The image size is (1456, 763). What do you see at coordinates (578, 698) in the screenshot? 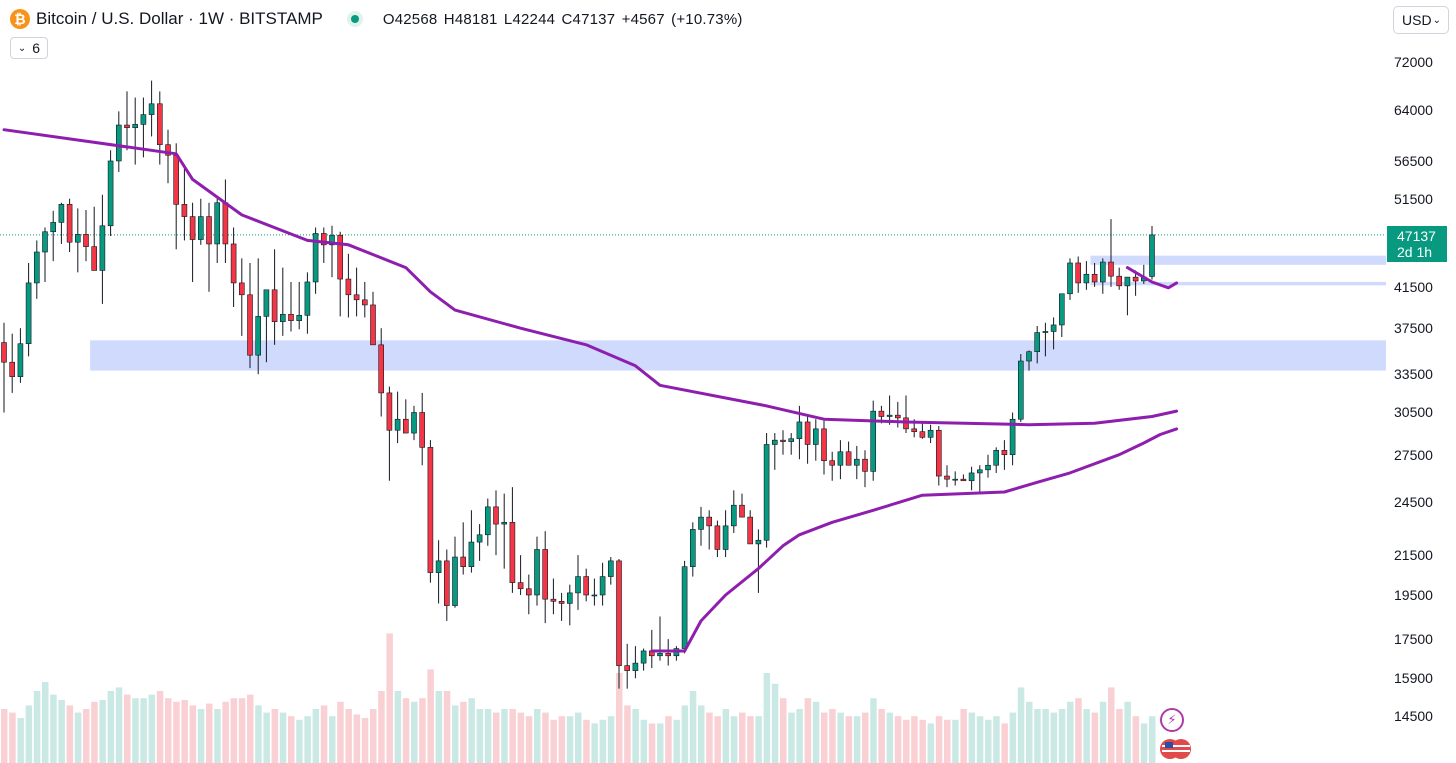
I see `volume-layer` at bounding box center [578, 698].